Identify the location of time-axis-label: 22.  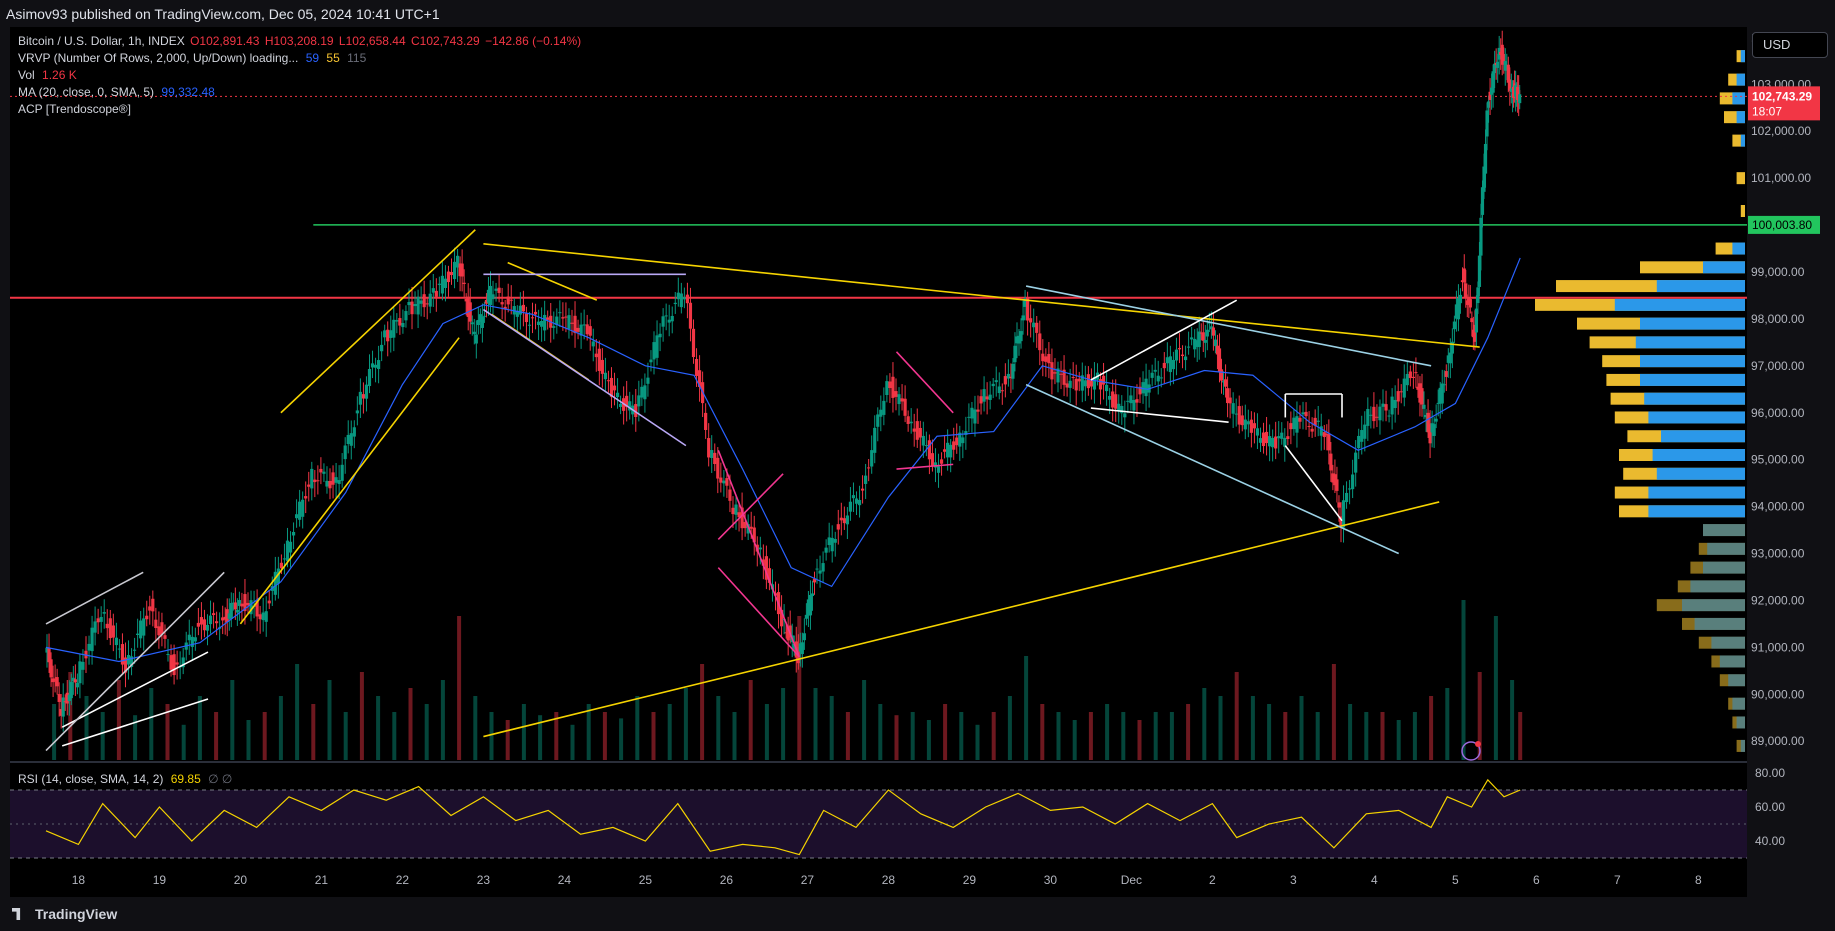
(403, 880).